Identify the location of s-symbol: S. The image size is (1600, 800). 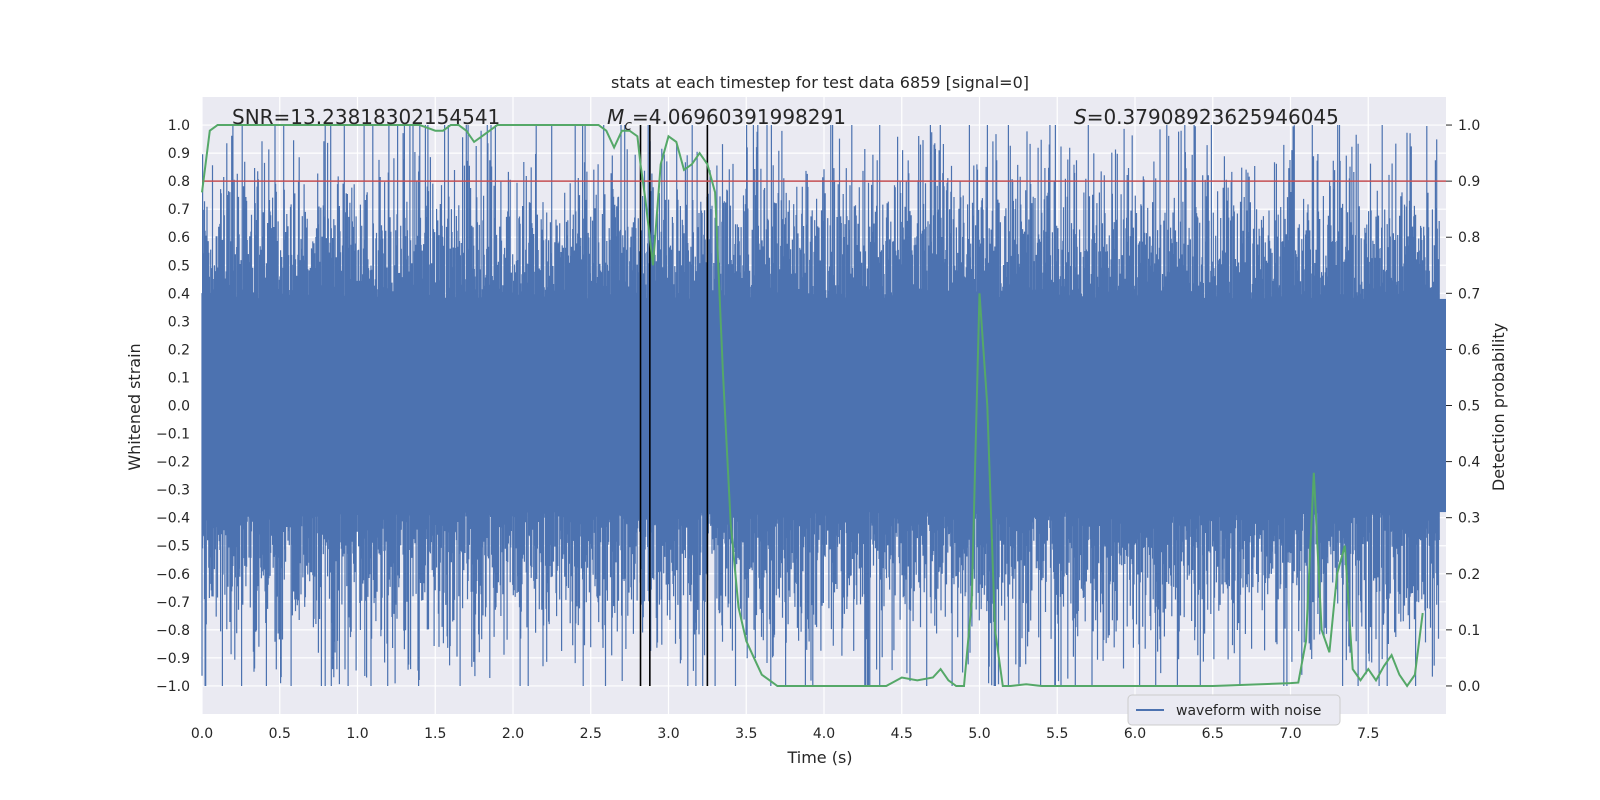
(1080, 117).